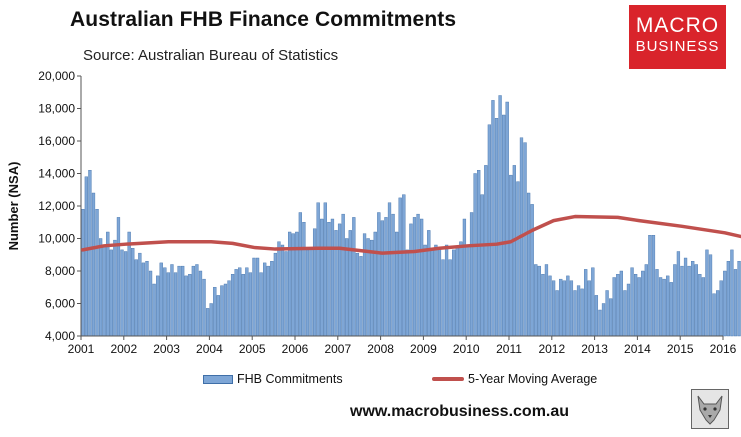 The height and width of the screenshot is (437, 741). I want to click on x-tick-label: 2008, so click(380, 349).